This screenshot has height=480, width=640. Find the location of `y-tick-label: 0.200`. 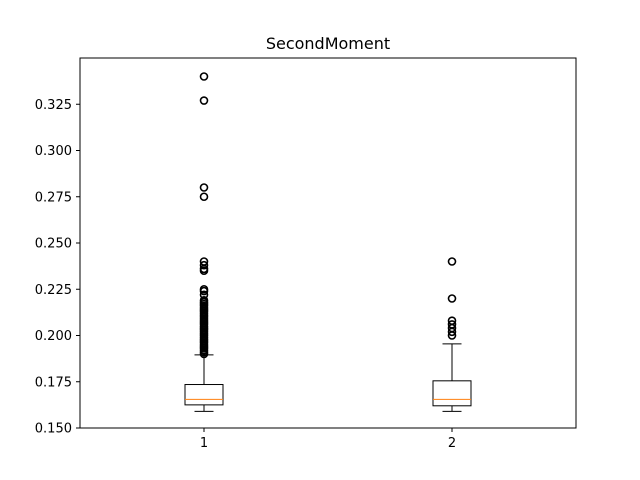

y-tick-label: 0.200 is located at coordinates (53, 336).